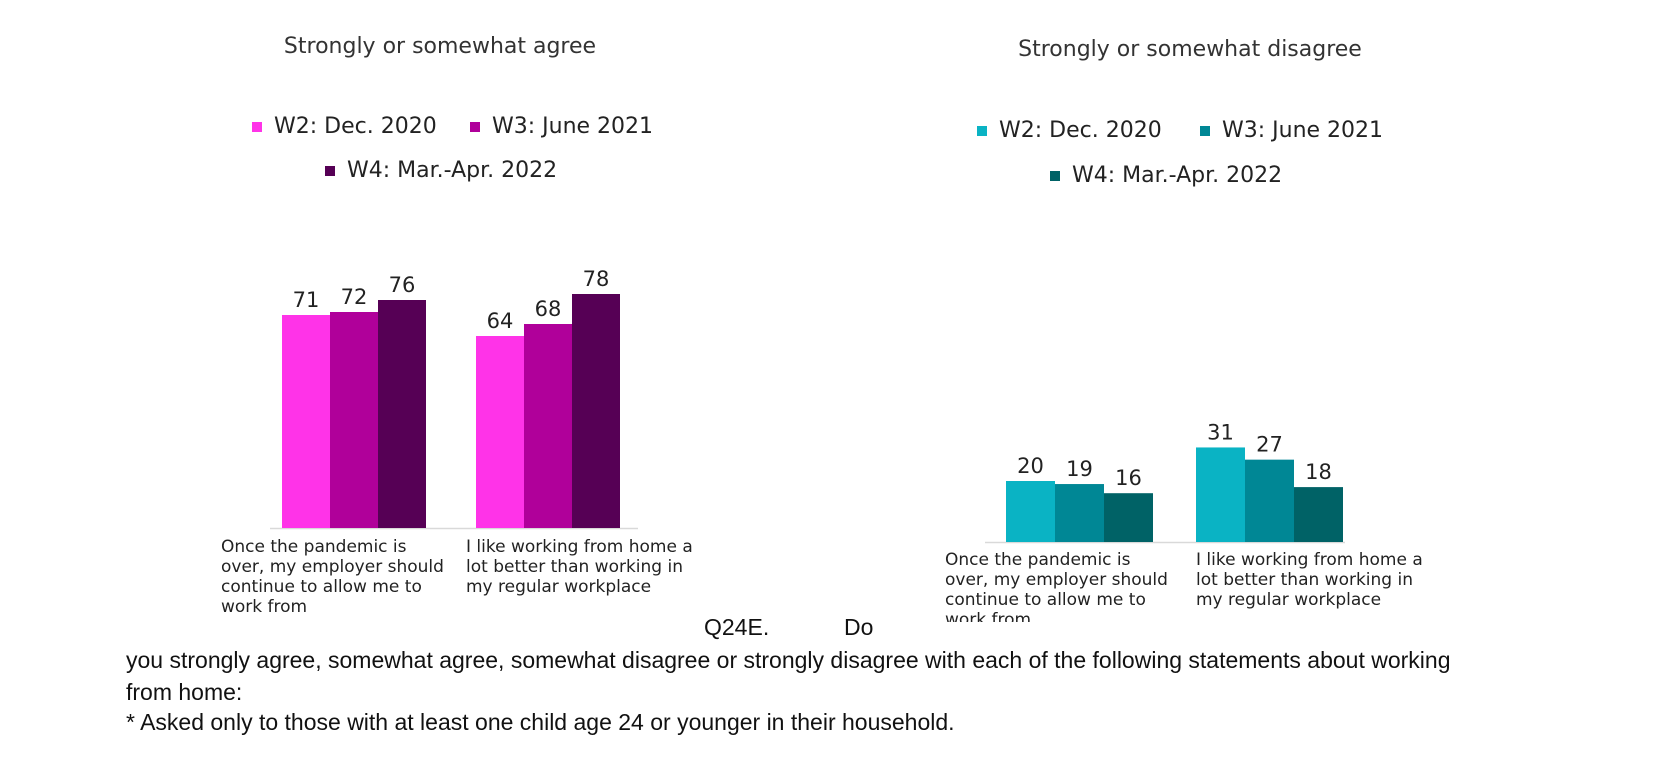 Image resolution: width=1673 pixels, height=770 pixels. Describe the element at coordinates (1128, 517) in the screenshot. I see `disagree-bar-cat1-series3` at that location.